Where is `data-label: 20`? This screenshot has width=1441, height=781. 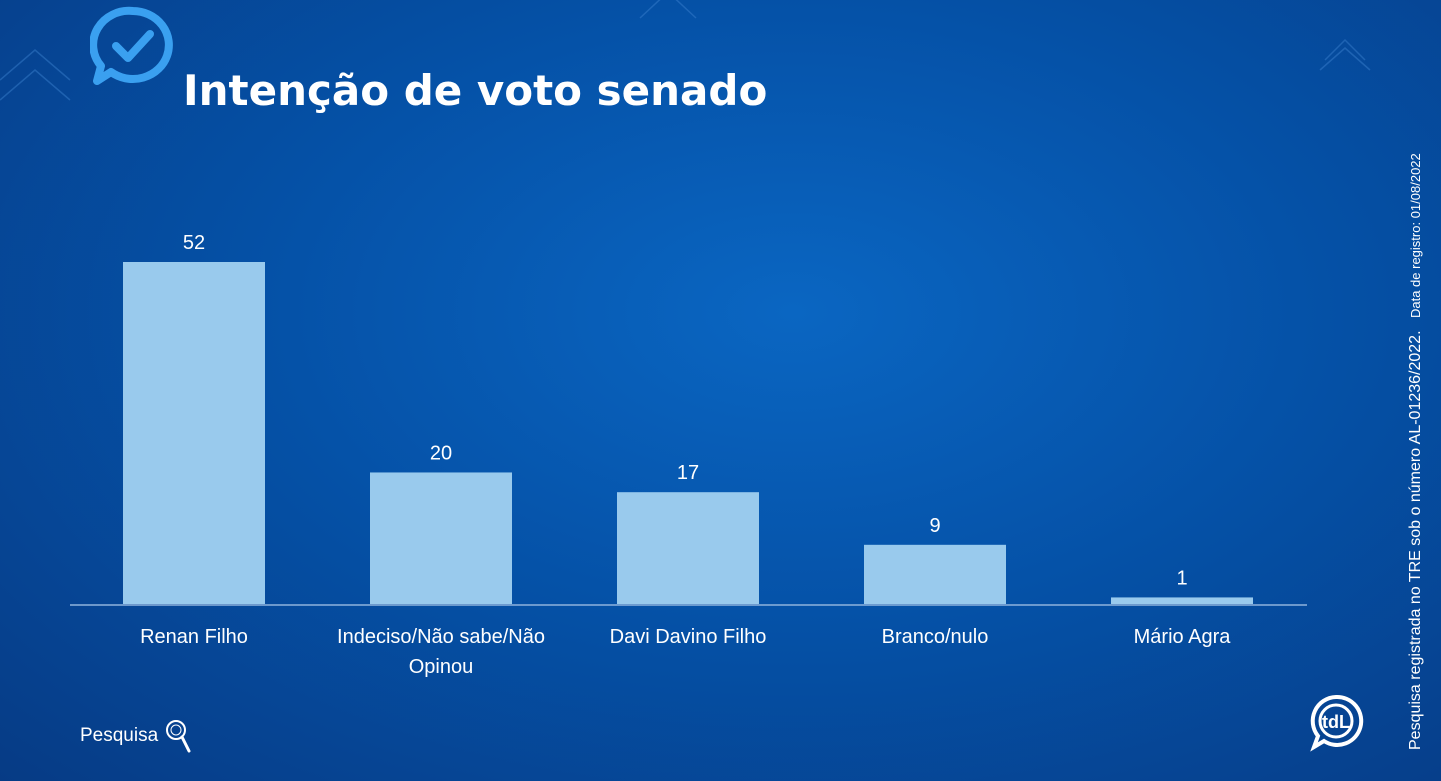
data-label: 20 is located at coordinates (441, 453).